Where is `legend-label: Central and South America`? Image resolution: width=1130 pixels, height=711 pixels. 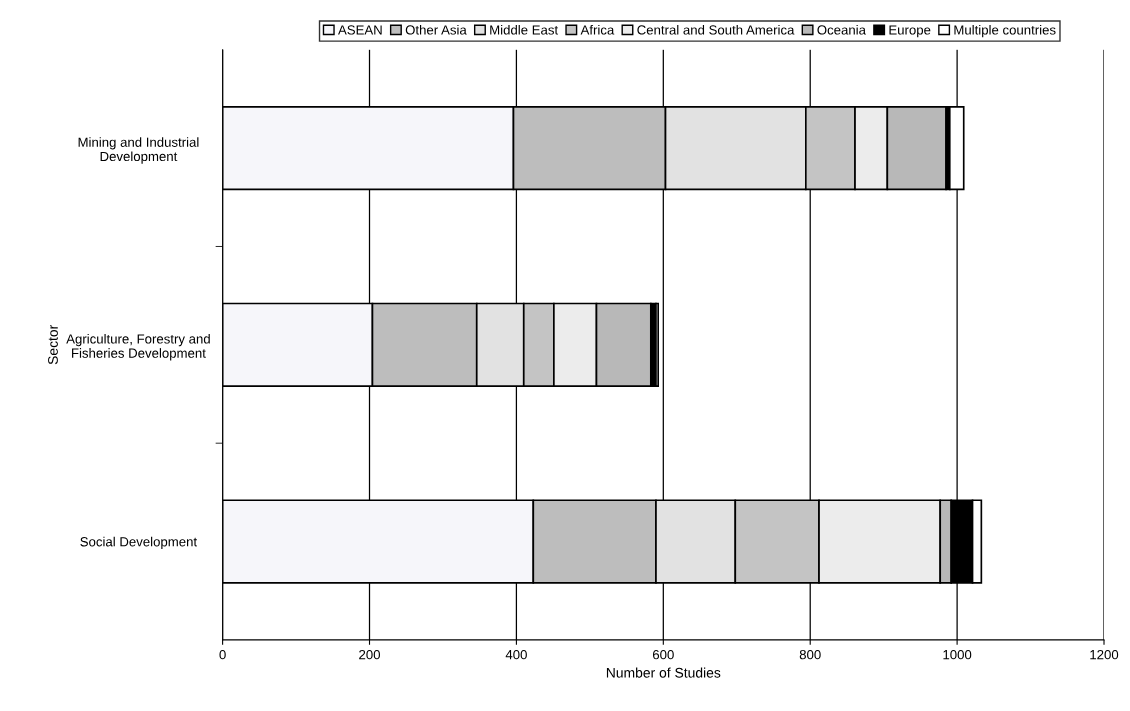
legend-label: Central and South America is located at coordinates (716, 29).